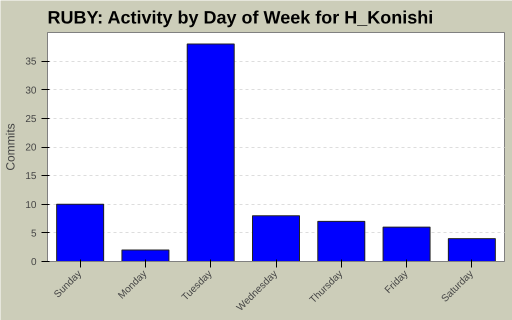  Describe the element at coordinates (241, 18) in the screenshot. I see `chart-title: RUBY: Activity by Day of Week for H_Konishi` at that location.